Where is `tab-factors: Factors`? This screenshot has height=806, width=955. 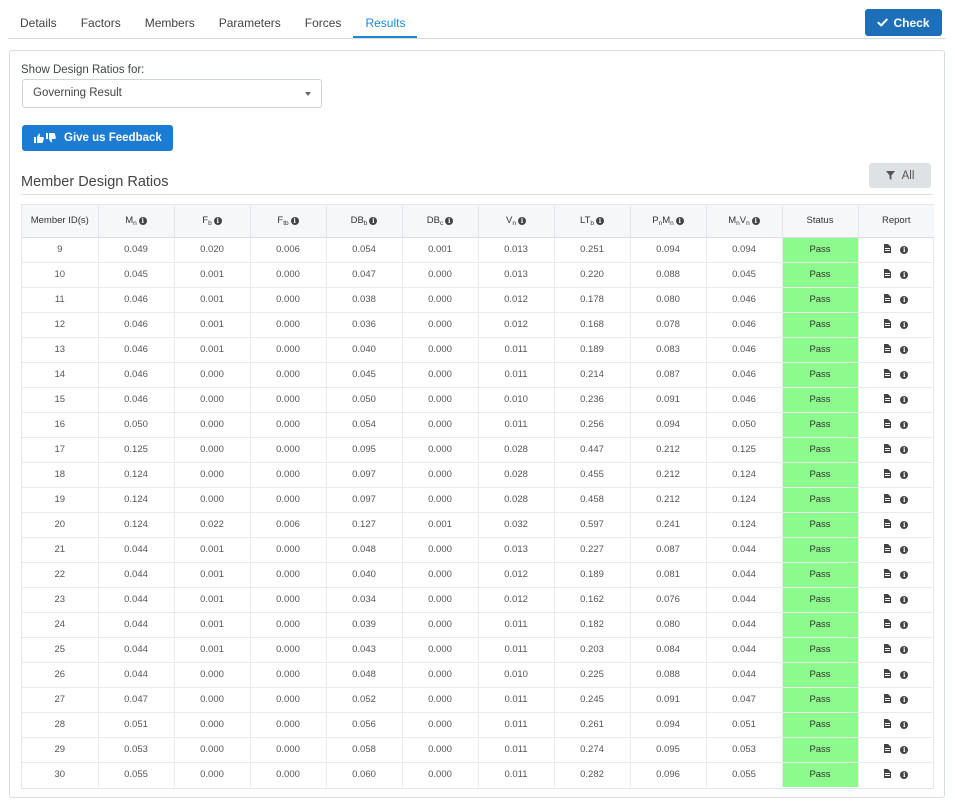
tab-factors: Factors is located at coordinates (100, 23).